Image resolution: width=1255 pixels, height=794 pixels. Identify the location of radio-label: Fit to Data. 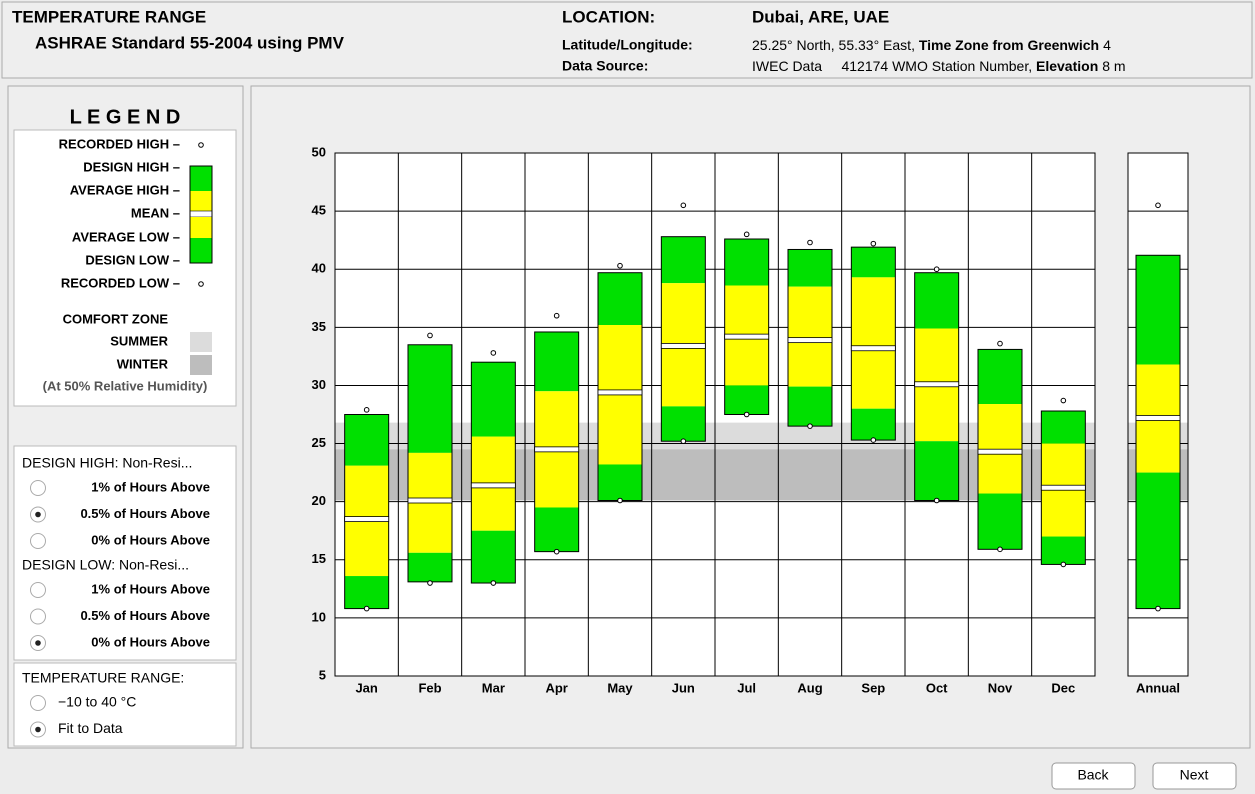
(90, 728).